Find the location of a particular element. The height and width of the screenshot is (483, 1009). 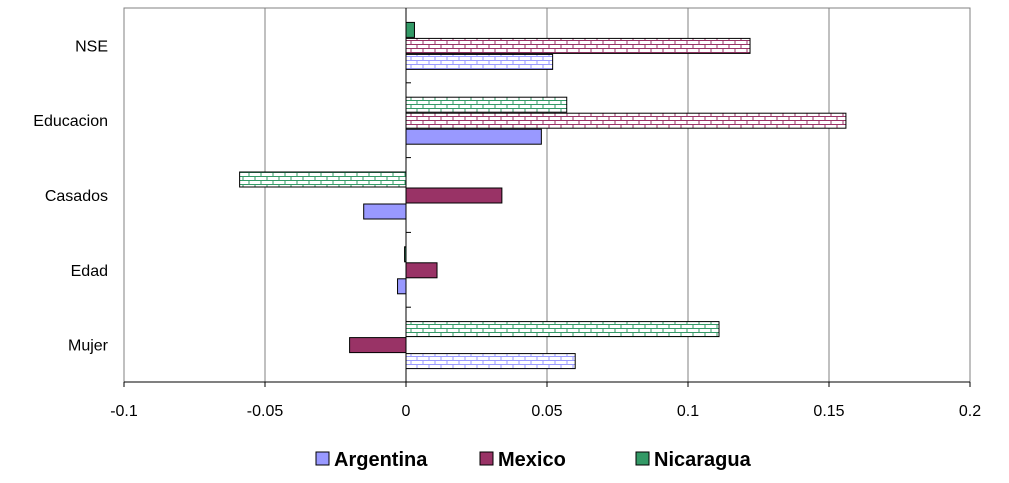

legend-swatch-argentina is located at coordinates (322, 458).